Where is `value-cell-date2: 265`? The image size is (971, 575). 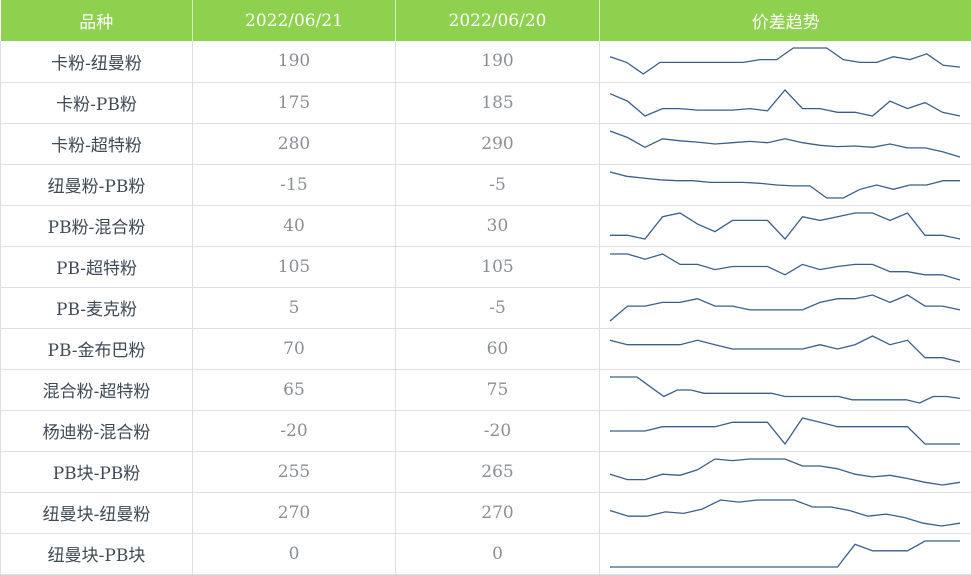
value-cell-date2: 265 is located at coordinates (497, 472).